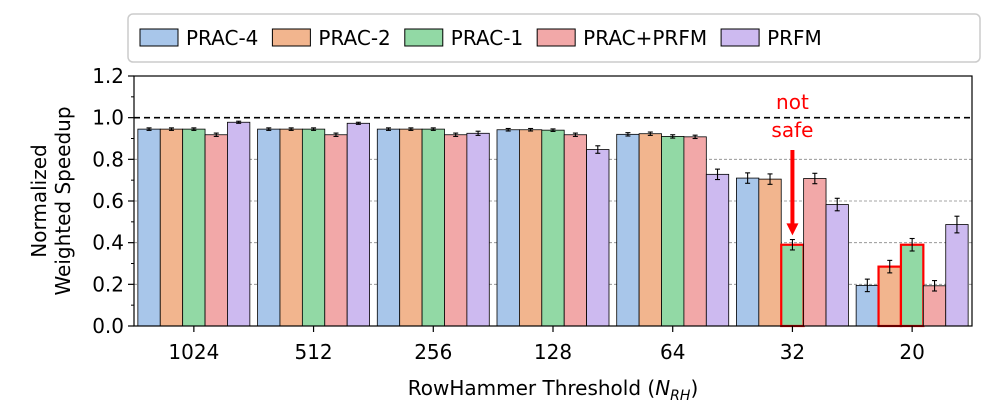 This screenshot has height=420, width=998. I want to click on legend-item-prac-prfm: PRAC+PRFM, so click(621, 38).